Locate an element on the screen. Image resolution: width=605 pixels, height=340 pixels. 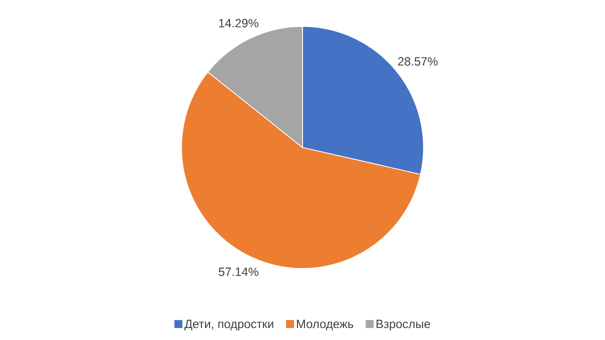
data-label: 28.57% is located at coordinates (418, 61).